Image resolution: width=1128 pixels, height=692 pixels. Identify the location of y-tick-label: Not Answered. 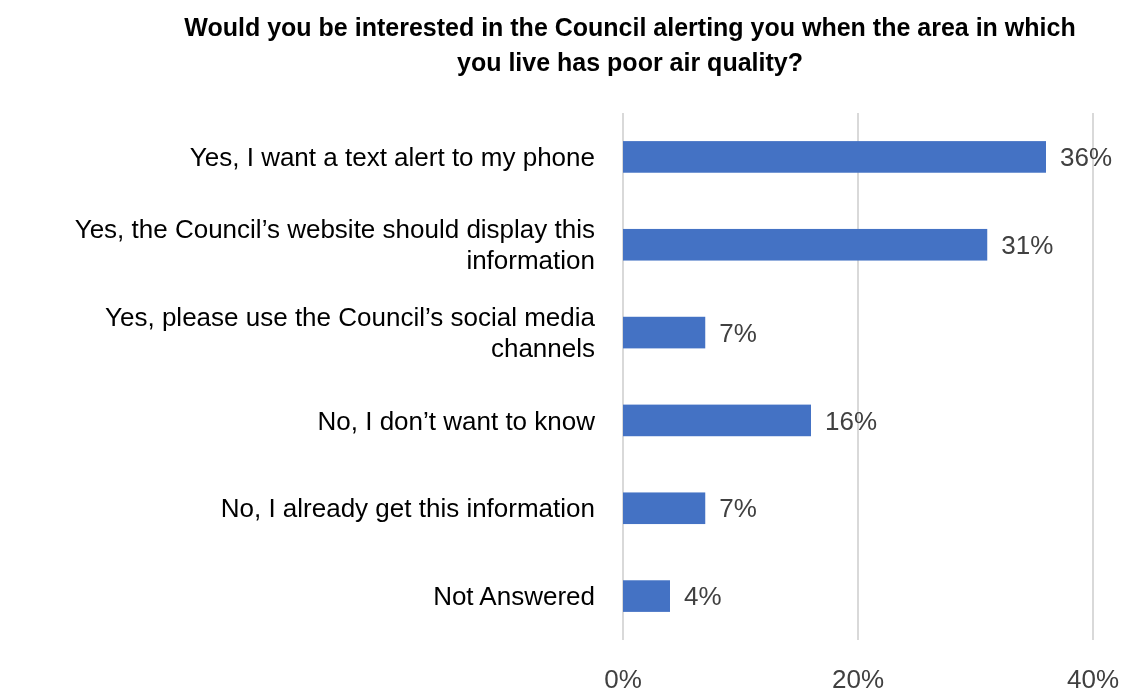
(514, 596).